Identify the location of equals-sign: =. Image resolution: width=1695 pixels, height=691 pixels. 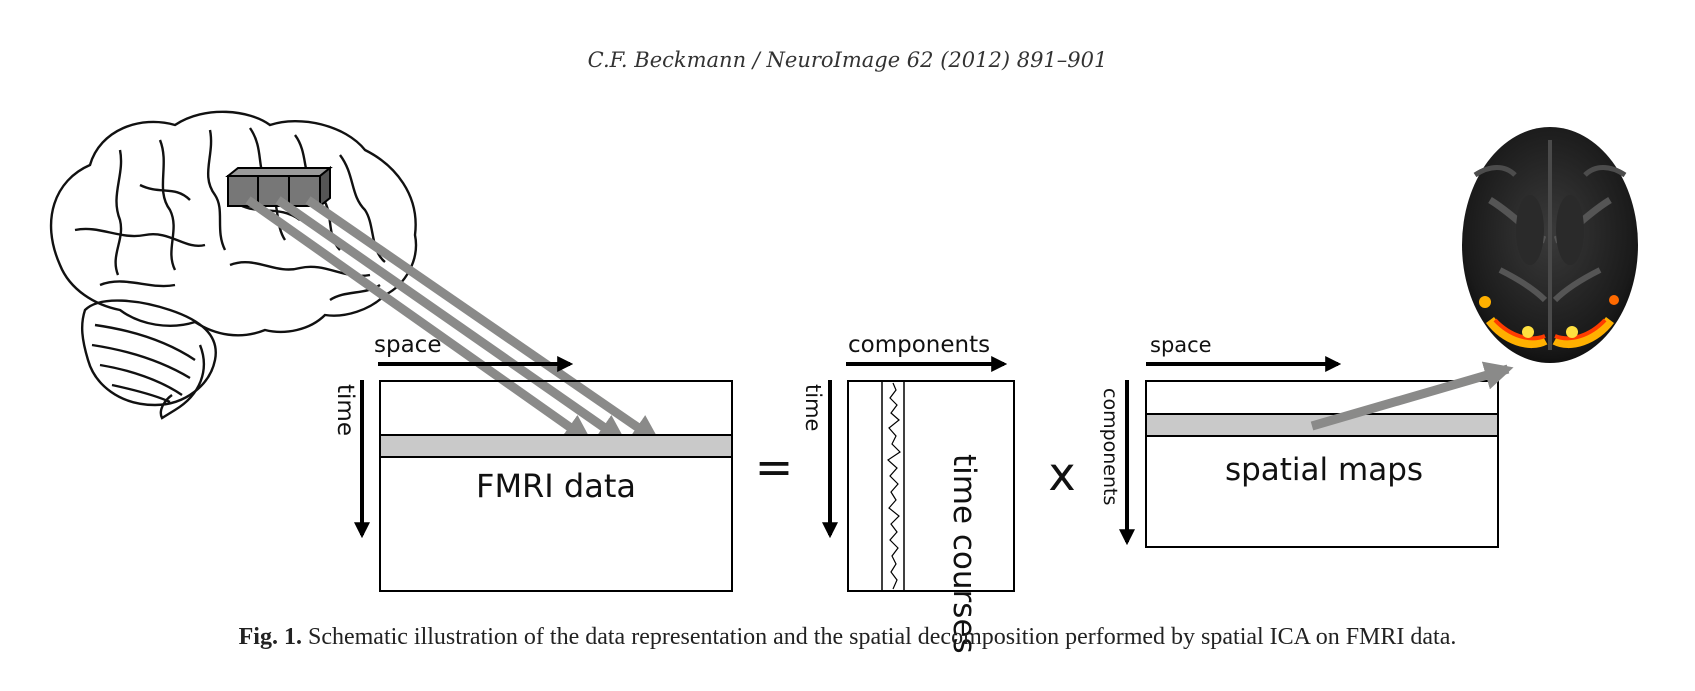
(774, 467).